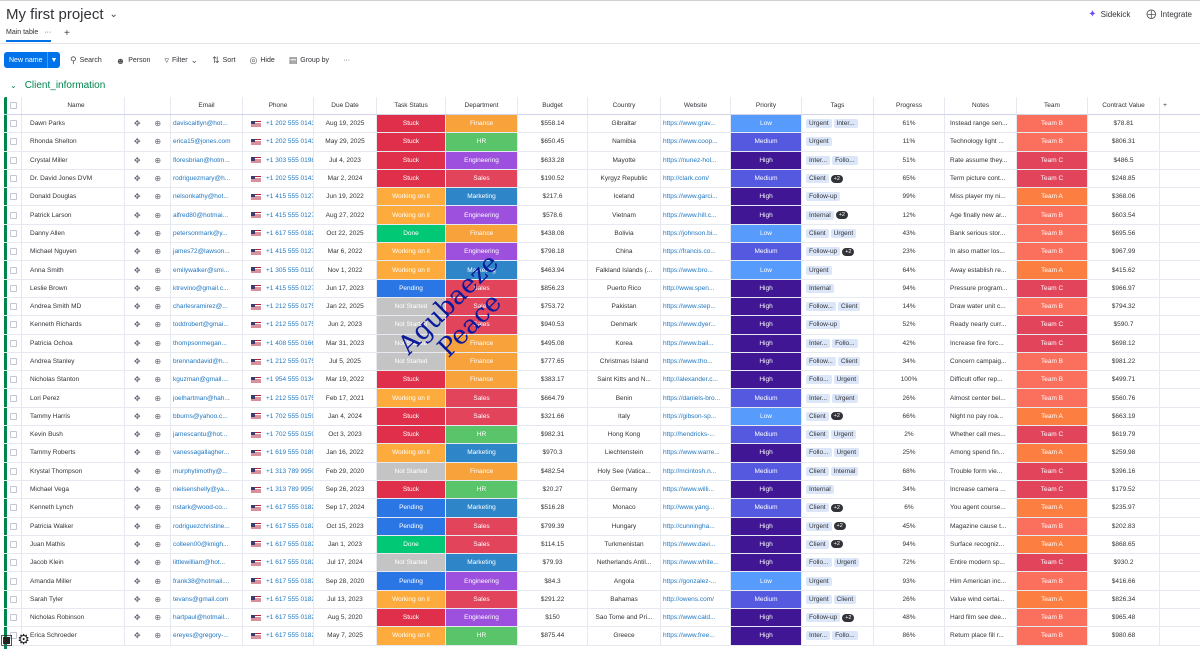 This screenshot has width=1200, height=649. I want to click on phone-number: +1 202 555 0143, so click(290, 179).